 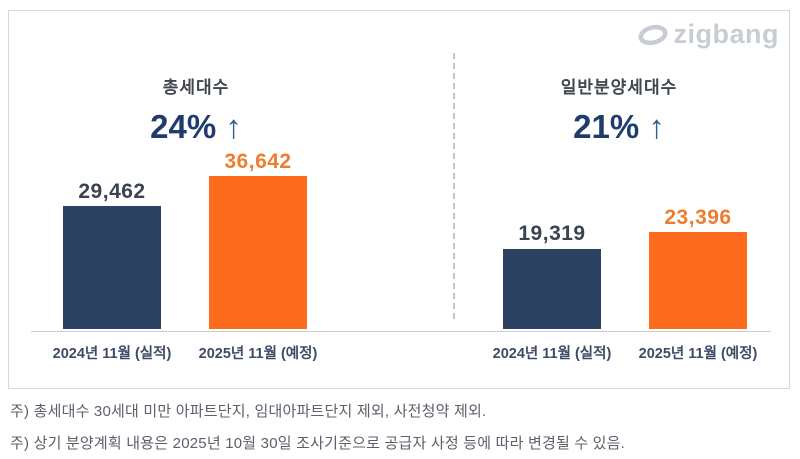 I want to click on bar-value-label: 19,319, so click(x=552, y=233).